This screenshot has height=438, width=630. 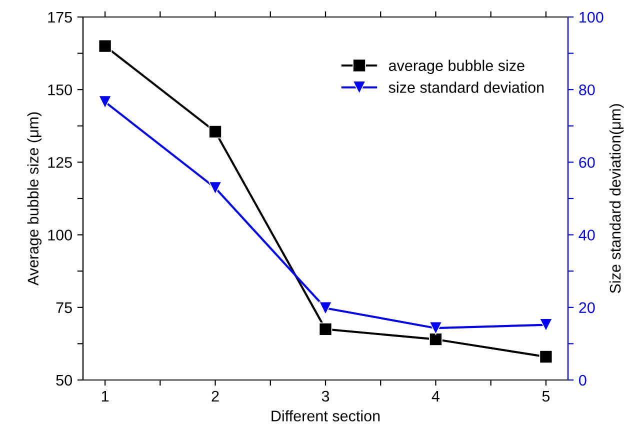 What do you see at coordinates (592, 17) in the screenshot?
I see `y2-tick-label: 100` at bounding box center [592, 17].